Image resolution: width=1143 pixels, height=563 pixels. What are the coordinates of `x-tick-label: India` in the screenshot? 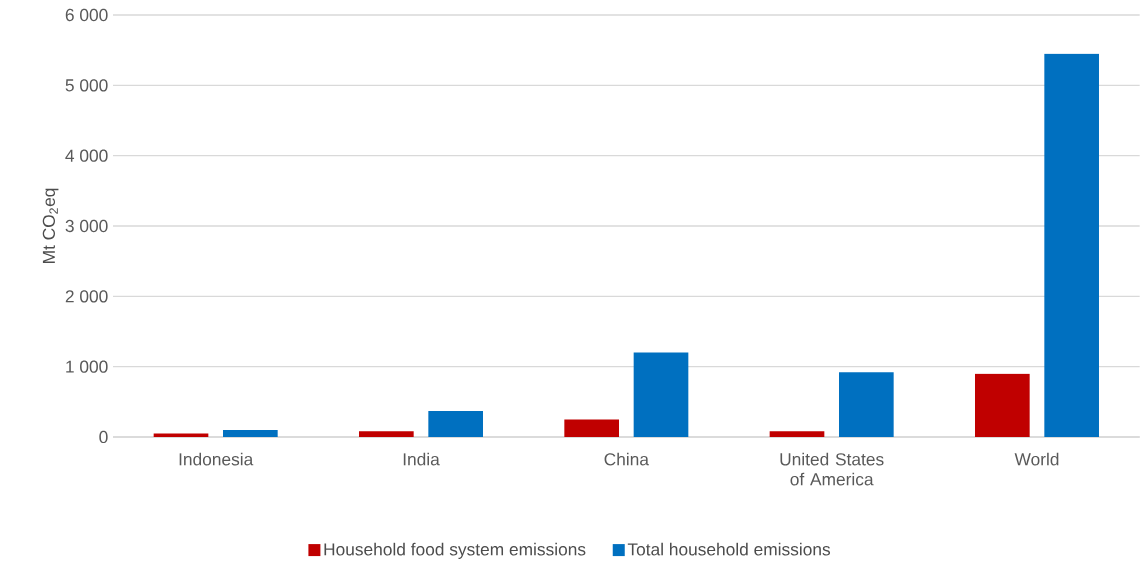 It's located at (421, 459).